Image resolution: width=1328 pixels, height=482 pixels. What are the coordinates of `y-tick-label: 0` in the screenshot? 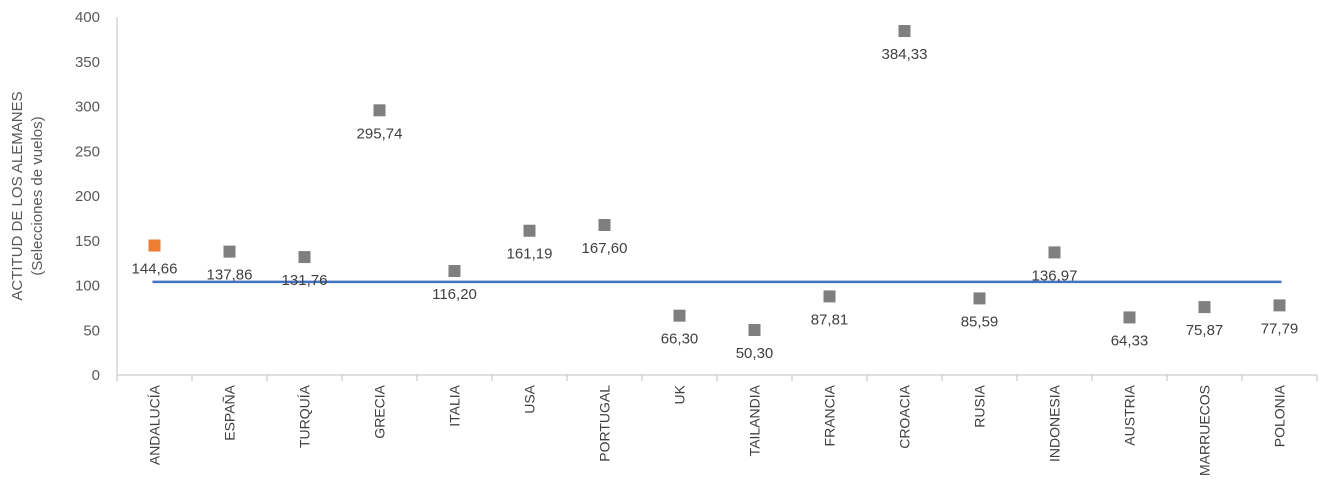 It's located at (96, 375).